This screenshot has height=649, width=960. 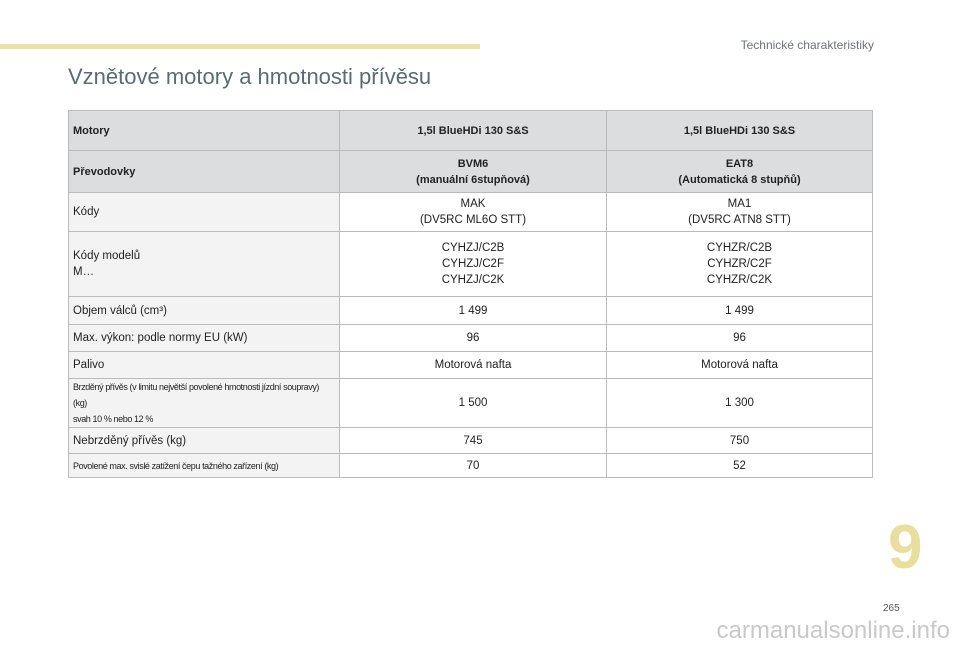 What do you see at coordinates (807, 45) in the screenshot?
I see `section-title: Technické charakteristiky` at bounding box center [807, 45].